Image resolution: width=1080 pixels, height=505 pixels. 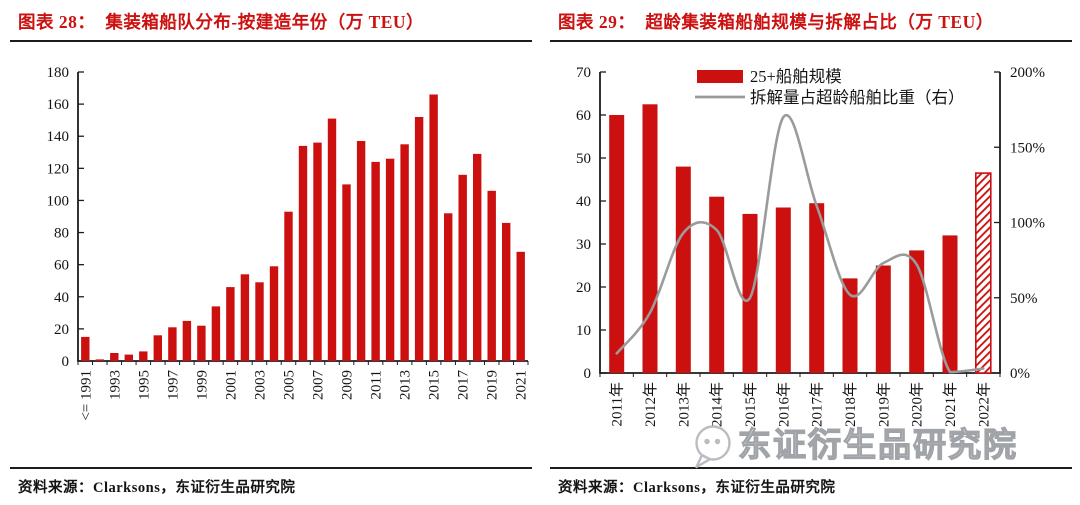 I want to click on bar-2021年, so click(x=950, y=304).